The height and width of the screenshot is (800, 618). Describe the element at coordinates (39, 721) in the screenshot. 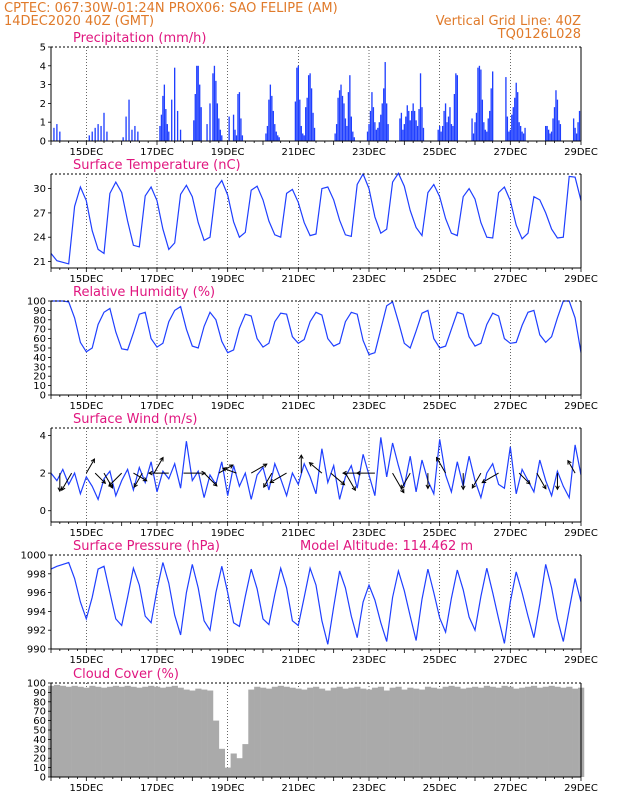

I see `cloud-y-tick-label: 60` at that location.